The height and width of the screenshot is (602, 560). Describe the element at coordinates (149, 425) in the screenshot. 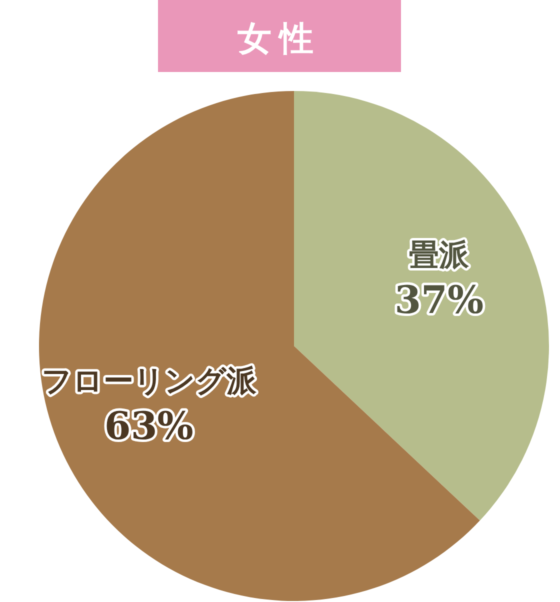

I see `data-label: 63%` at that location.